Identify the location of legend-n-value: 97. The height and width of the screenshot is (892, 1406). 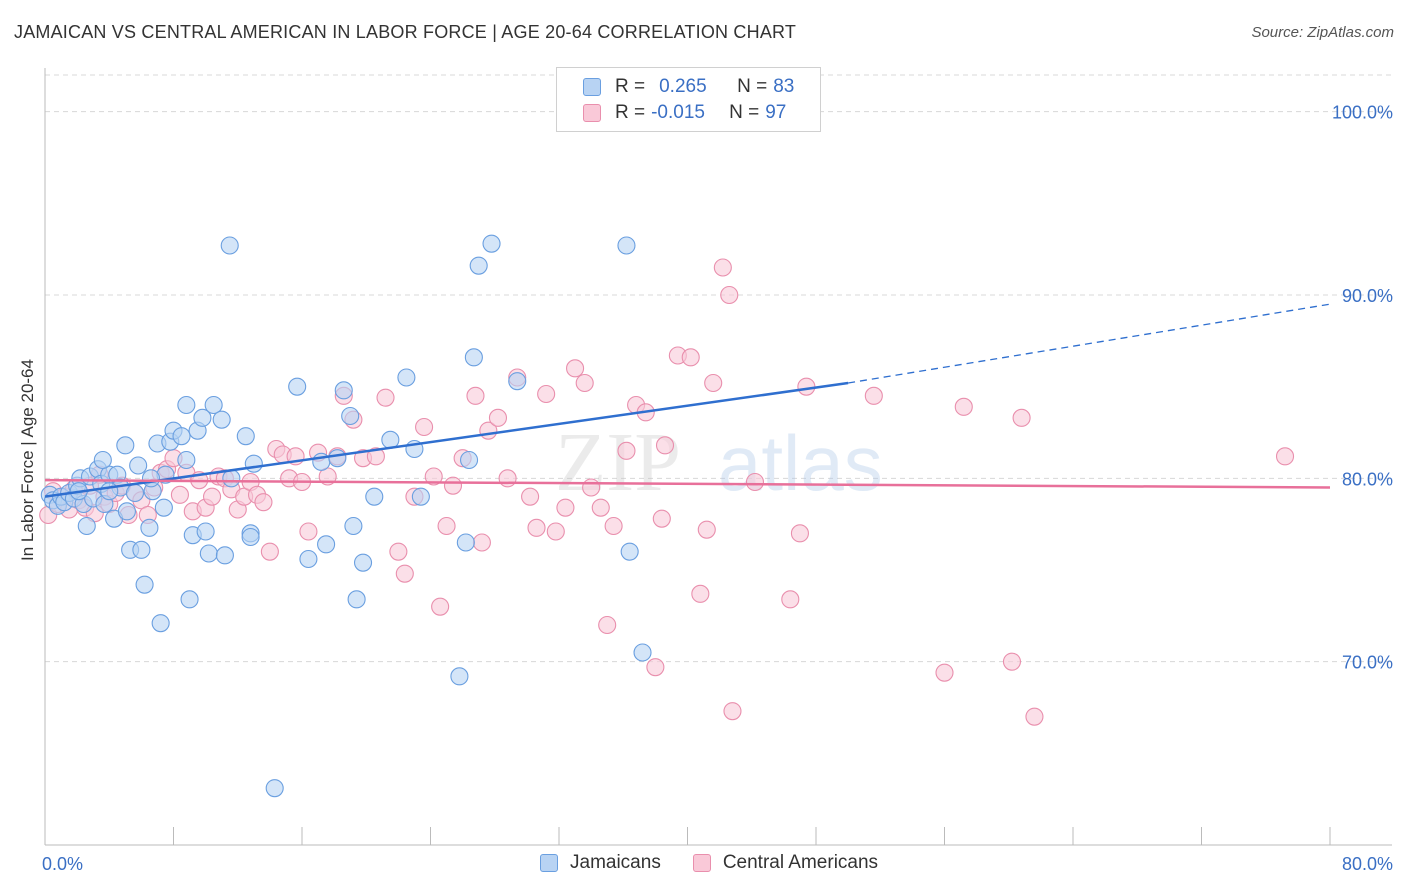
(776, 112).